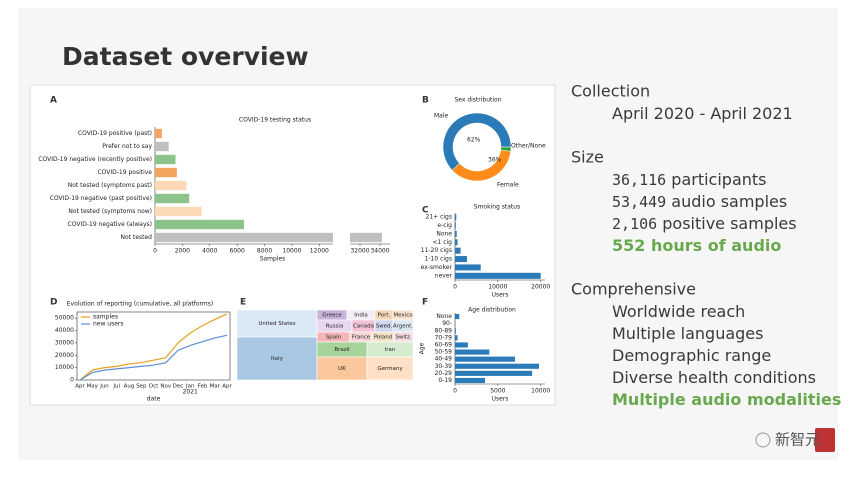  I want to click on x-tick-label: 6000, so click(237, 251).